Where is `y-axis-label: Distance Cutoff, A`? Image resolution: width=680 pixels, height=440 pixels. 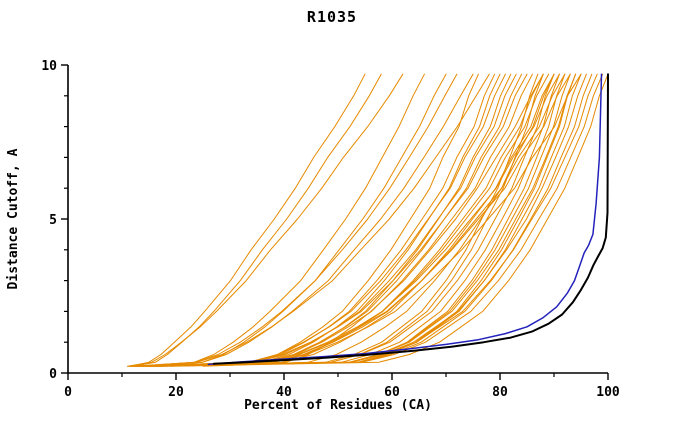
y-axis-label: Distance Cutoff, A is located at coordinates (13, 218).